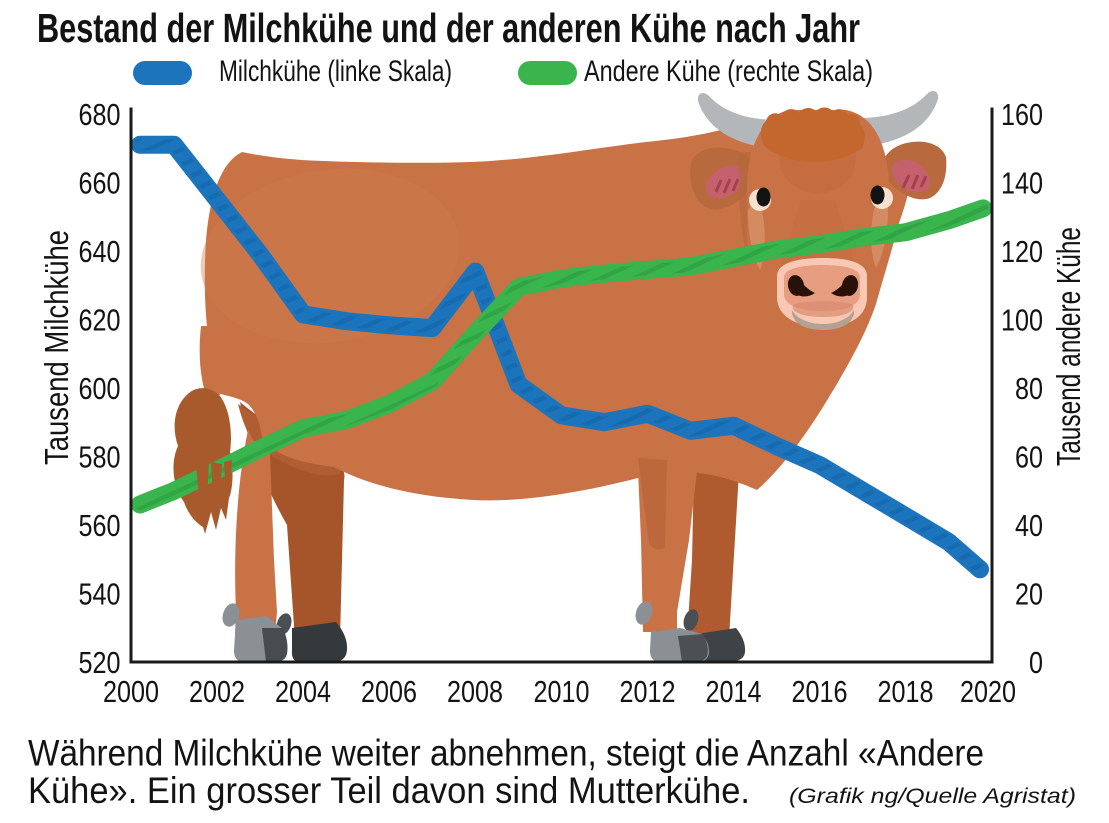 The height and width of the screenshot is (823, 1109). Describe the element at coordinates (335, 71) in the screenshot. I see `svg-text: Milchkühe (linke Skala)` at that location.